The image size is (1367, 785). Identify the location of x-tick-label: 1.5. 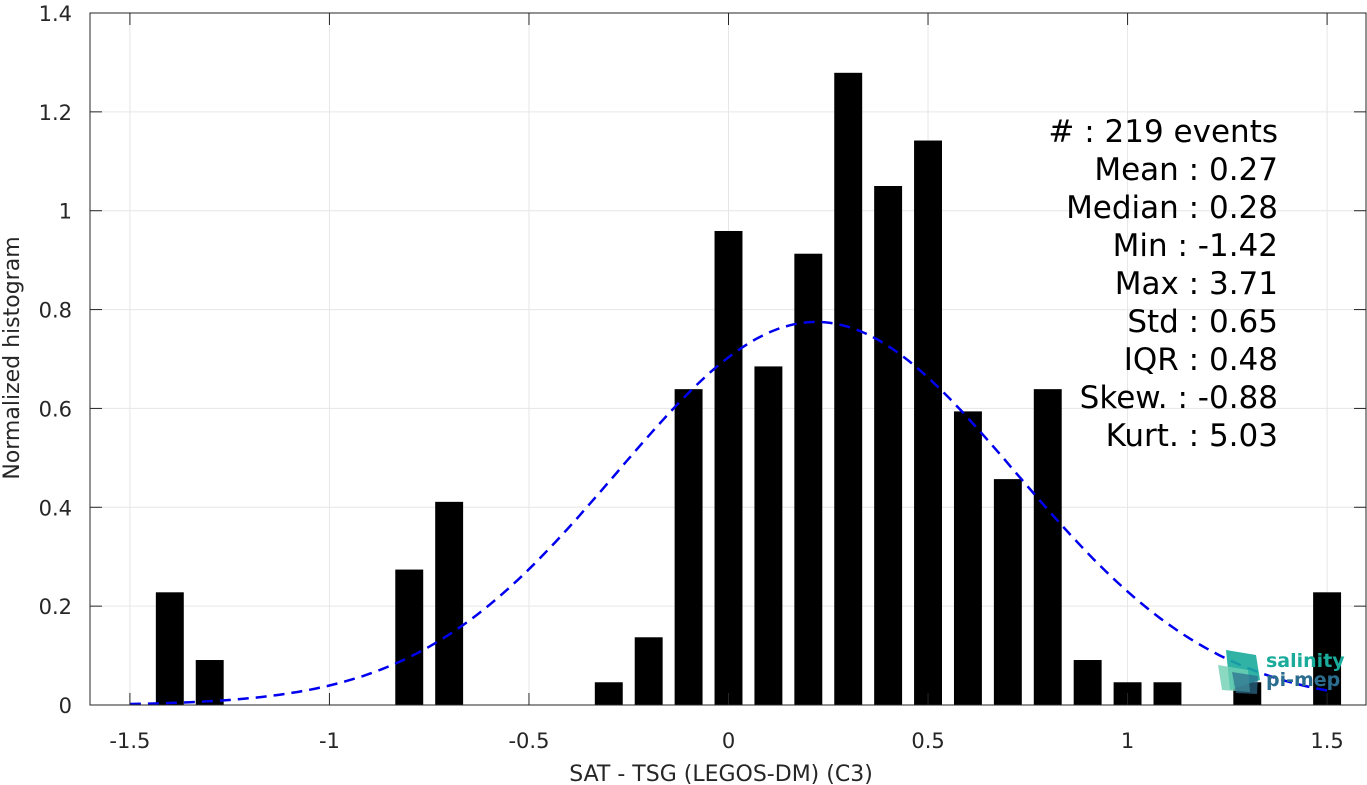
(1326, 741).